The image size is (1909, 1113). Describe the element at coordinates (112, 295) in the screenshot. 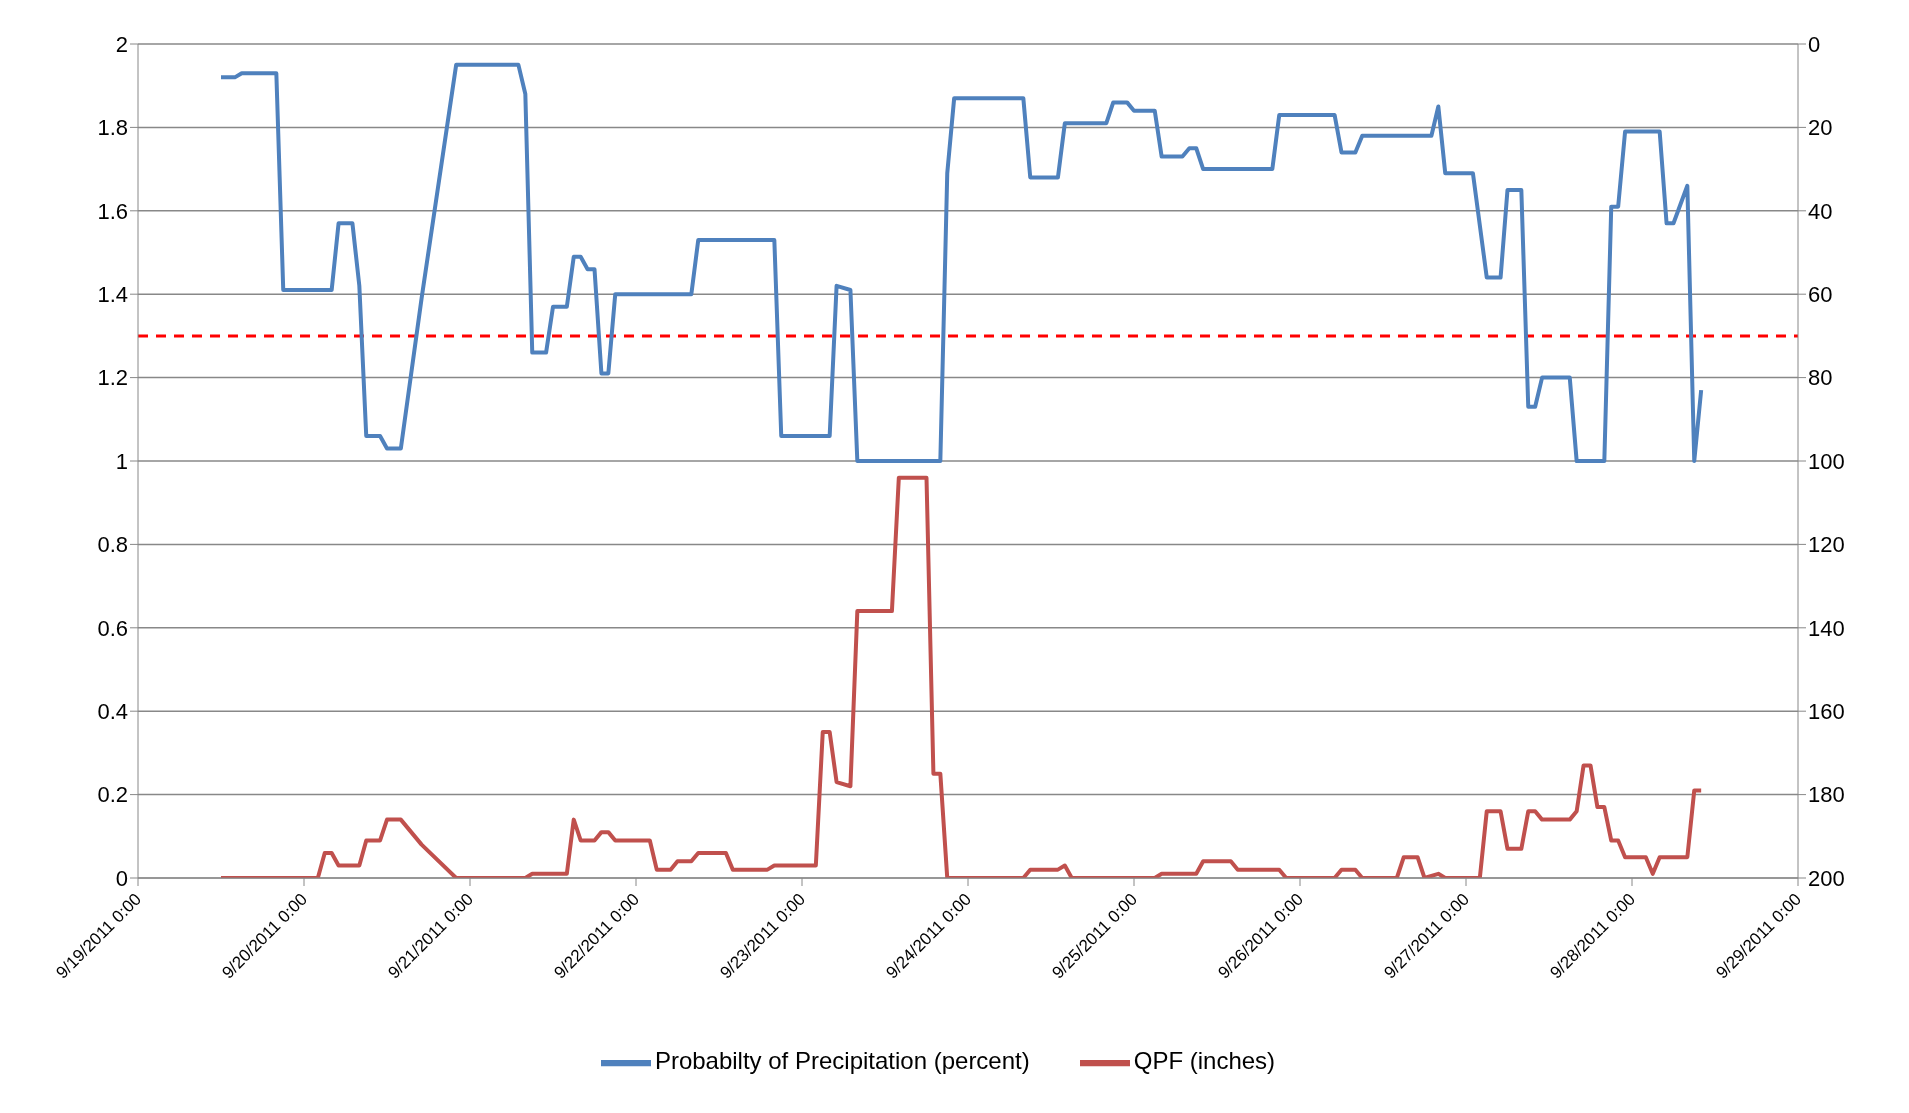

I see `y-tick-label: 1.4` at that location.